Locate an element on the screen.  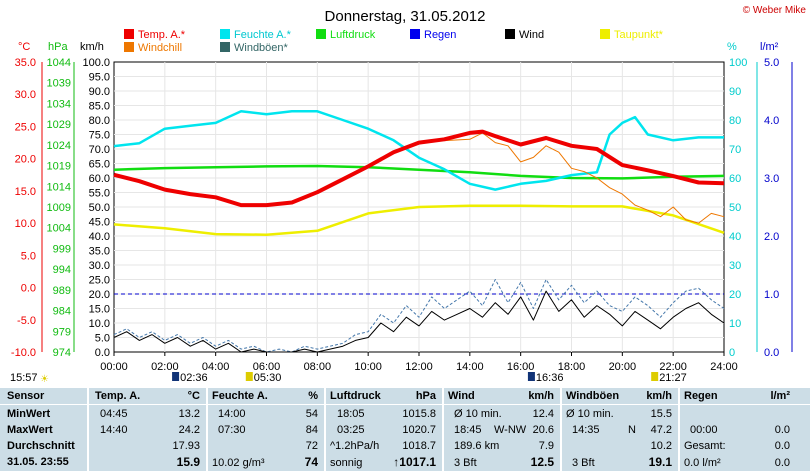
max-rain-time: 00:00 is located at coordinates (704, 430).